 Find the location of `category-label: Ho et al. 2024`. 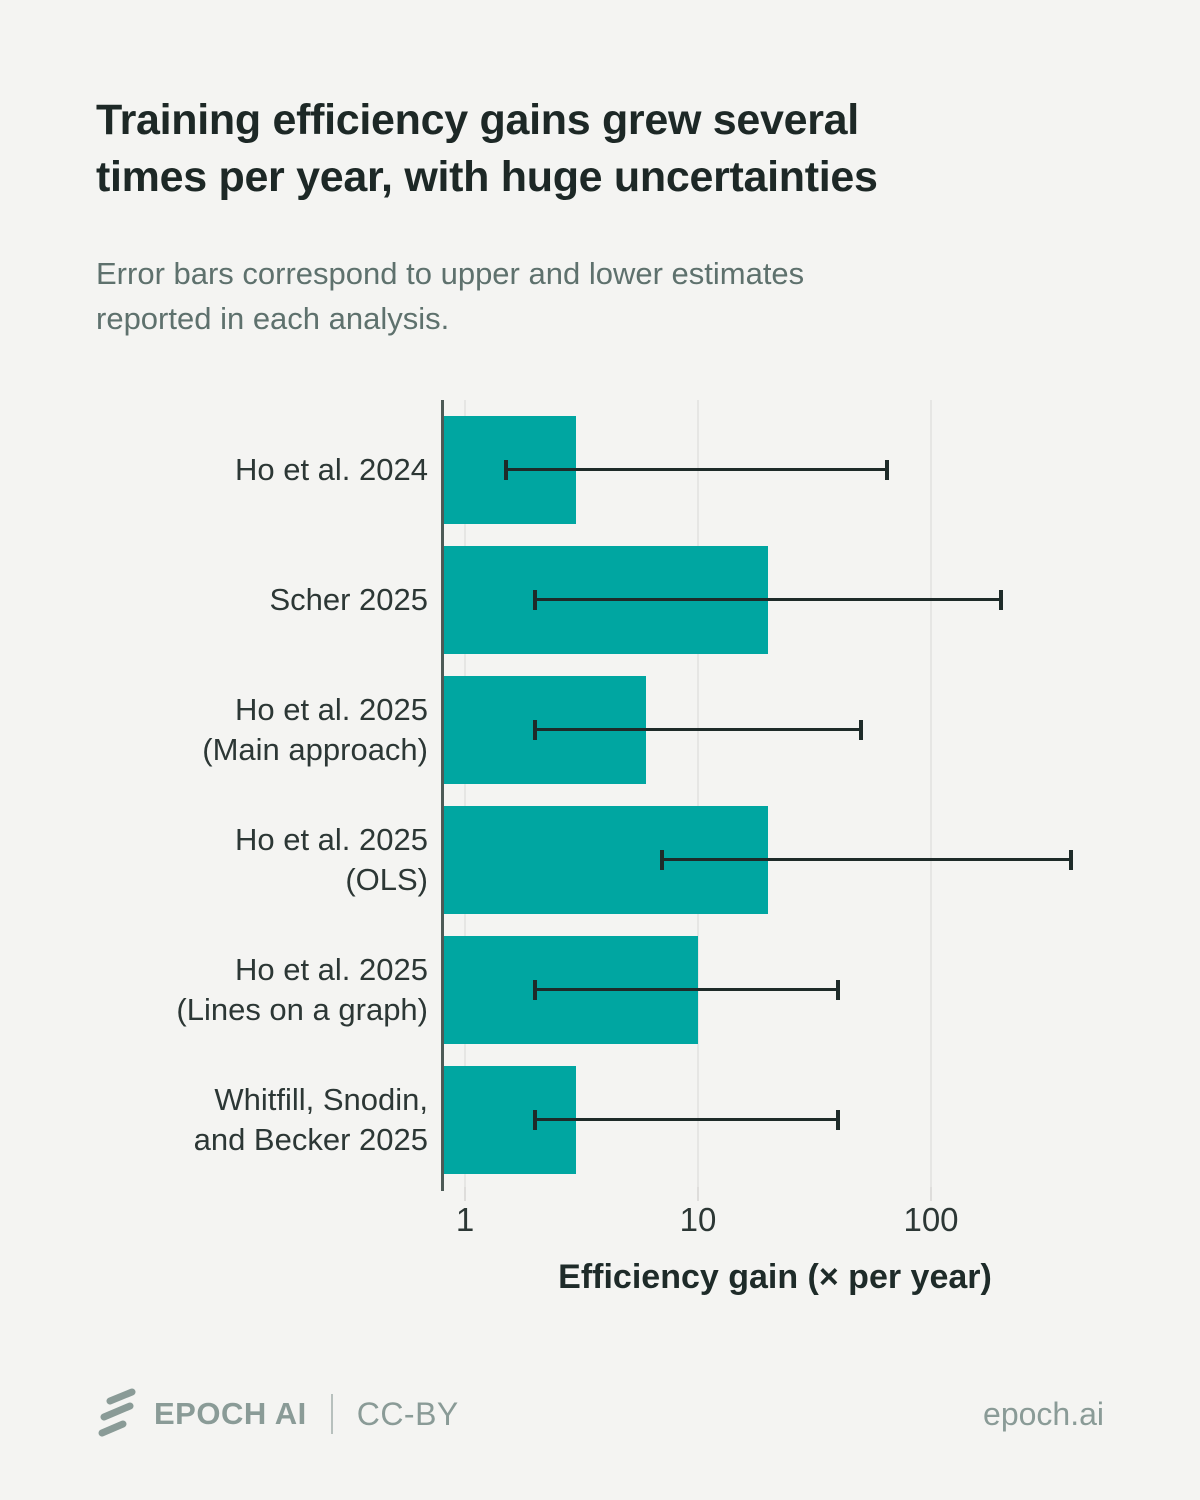

category-label: Ho et al. 2024 is located at coordinates (331, 469).